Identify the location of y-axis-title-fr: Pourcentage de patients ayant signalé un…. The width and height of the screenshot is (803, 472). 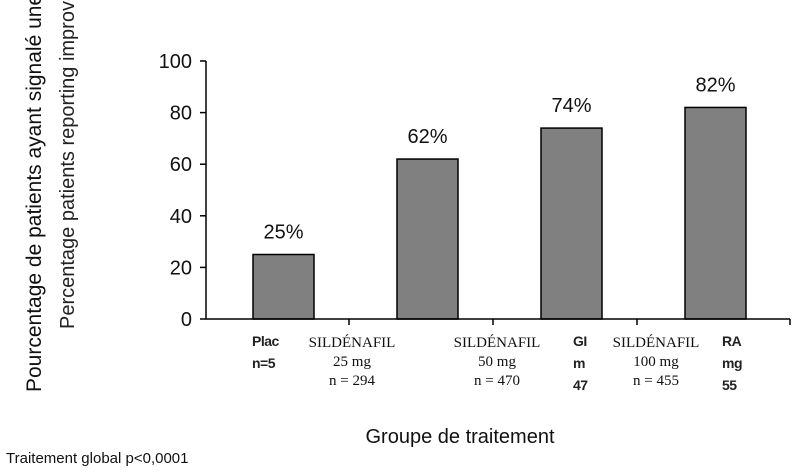
(34, 196).